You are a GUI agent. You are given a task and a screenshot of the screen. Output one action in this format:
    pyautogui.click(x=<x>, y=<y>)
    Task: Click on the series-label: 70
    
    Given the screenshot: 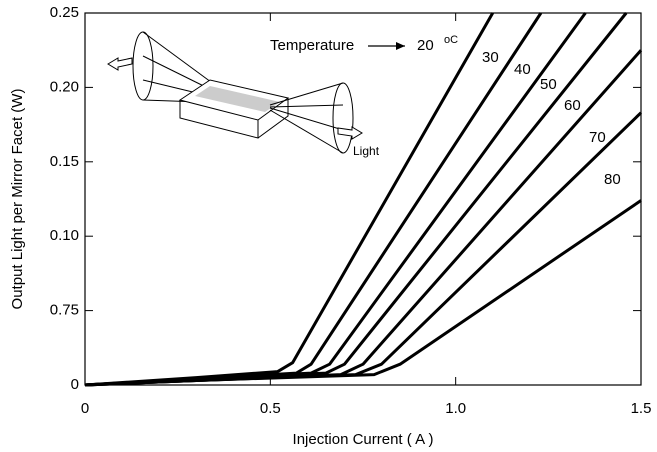 What is the action you would take?
    pyautogui.click(x=597, y=137)
    